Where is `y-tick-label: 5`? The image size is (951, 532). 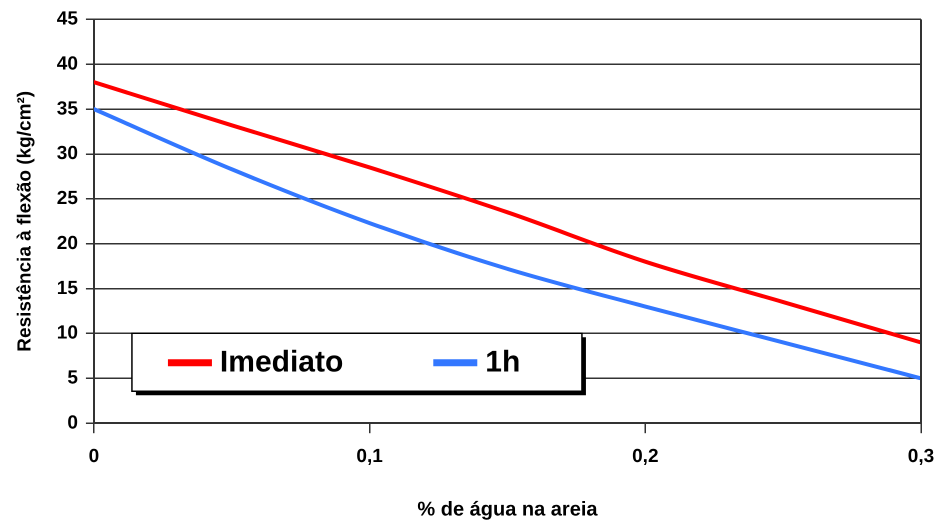
y-tick-label: 5 is located at coordinates (72, 378).